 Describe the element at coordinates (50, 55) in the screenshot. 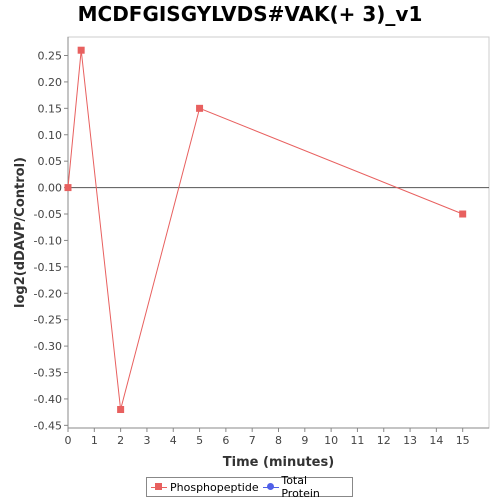

I see `y-tick-label: 0.25` at that location.